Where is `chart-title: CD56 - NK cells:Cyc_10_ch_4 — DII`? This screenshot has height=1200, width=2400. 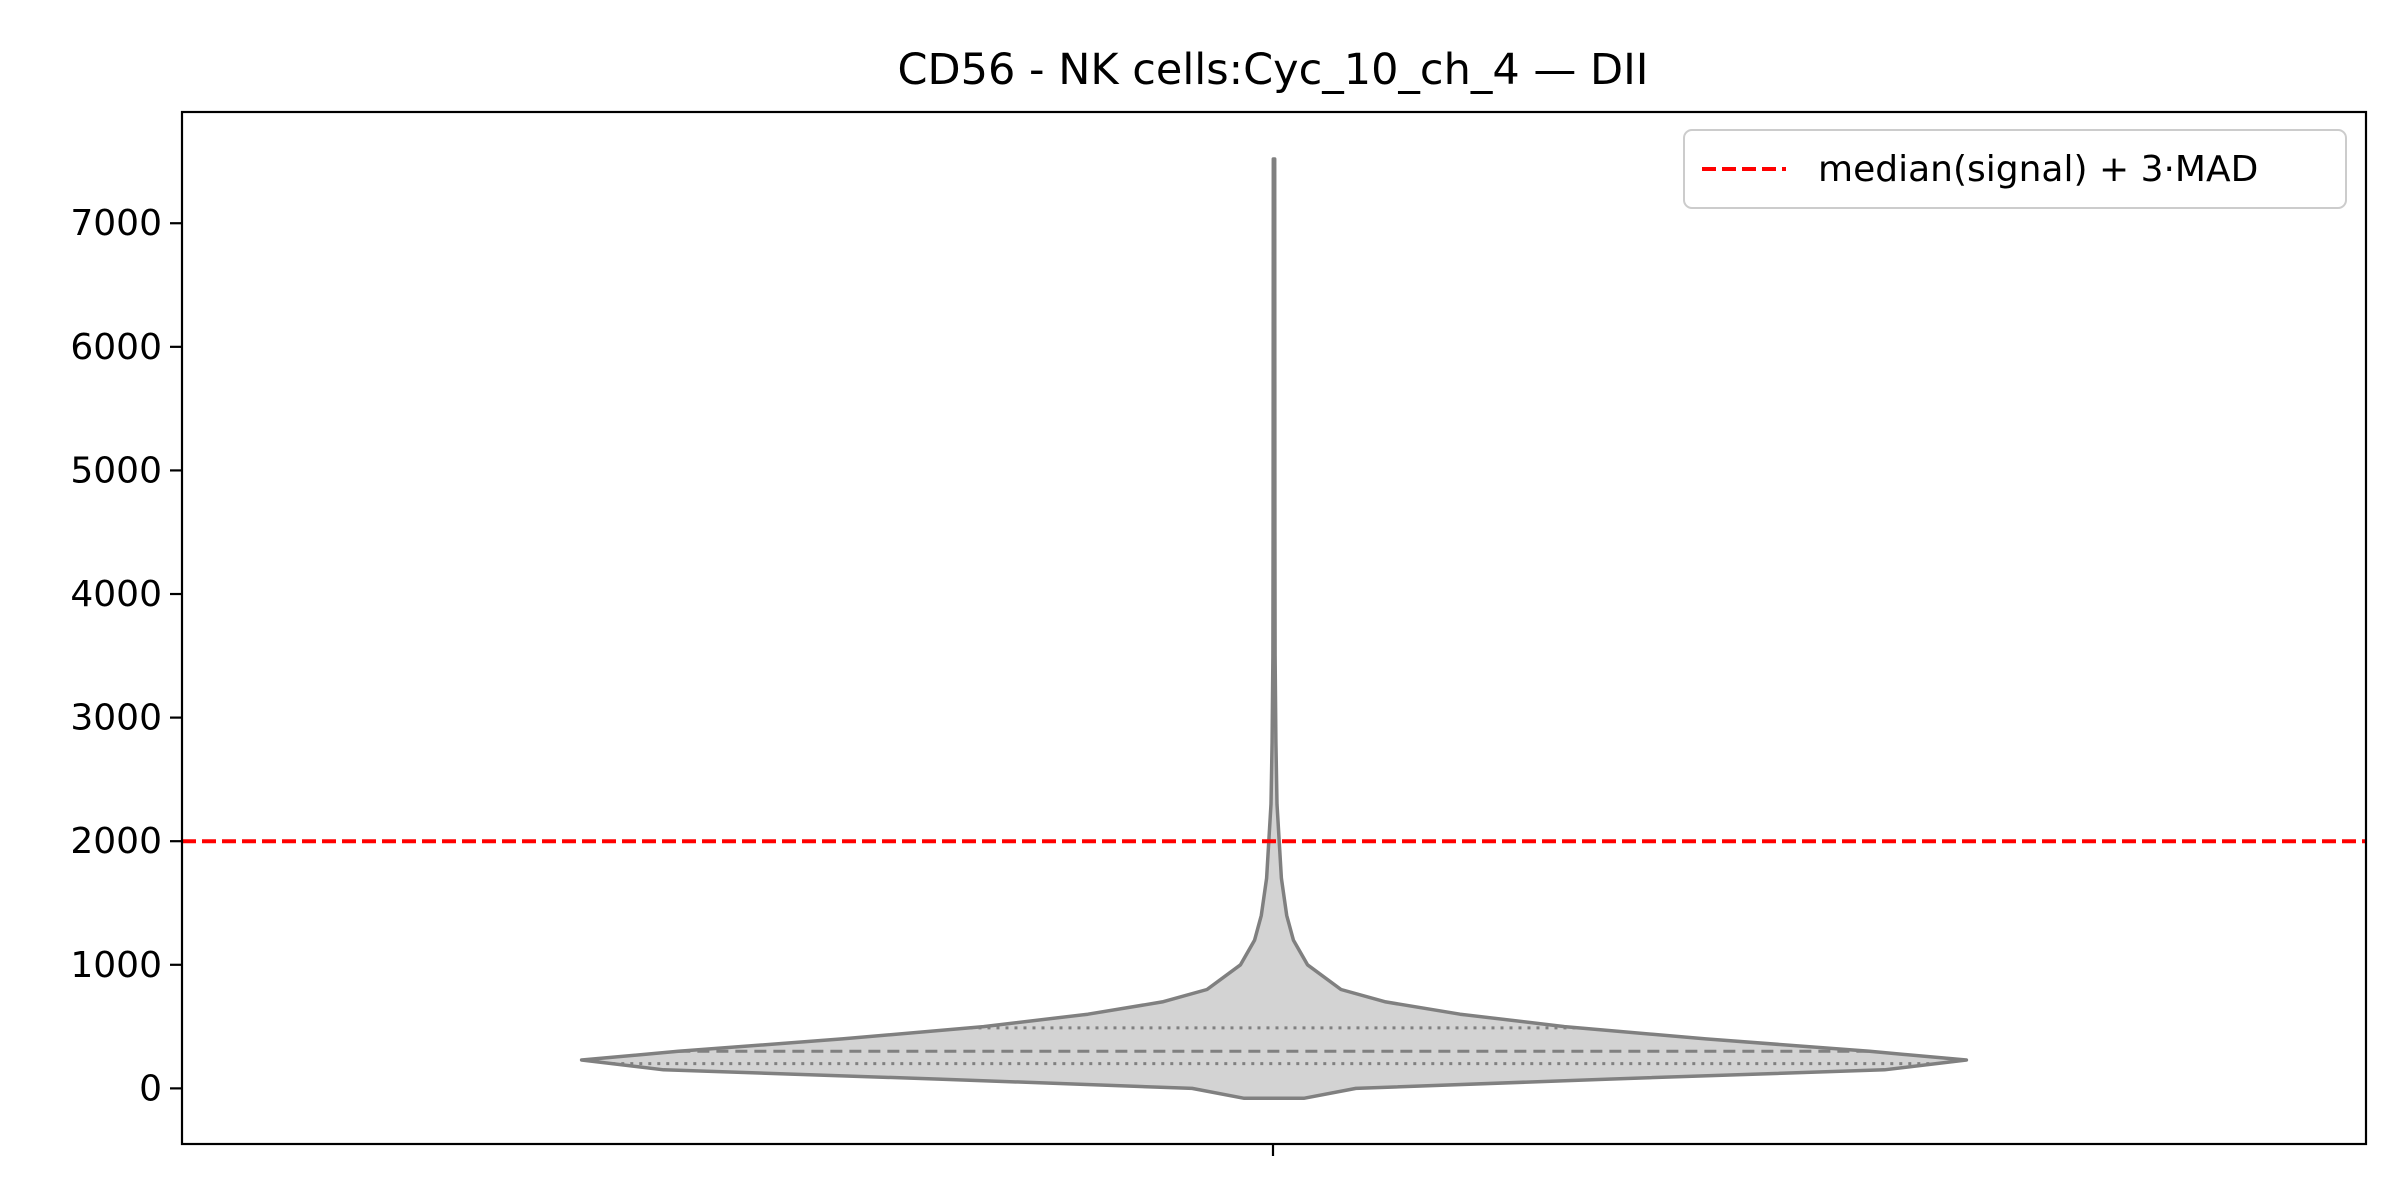
chart-title: CD56 - NK cells:Cyc_10_ch_4 — DII is located at coordinates (1272, 70).